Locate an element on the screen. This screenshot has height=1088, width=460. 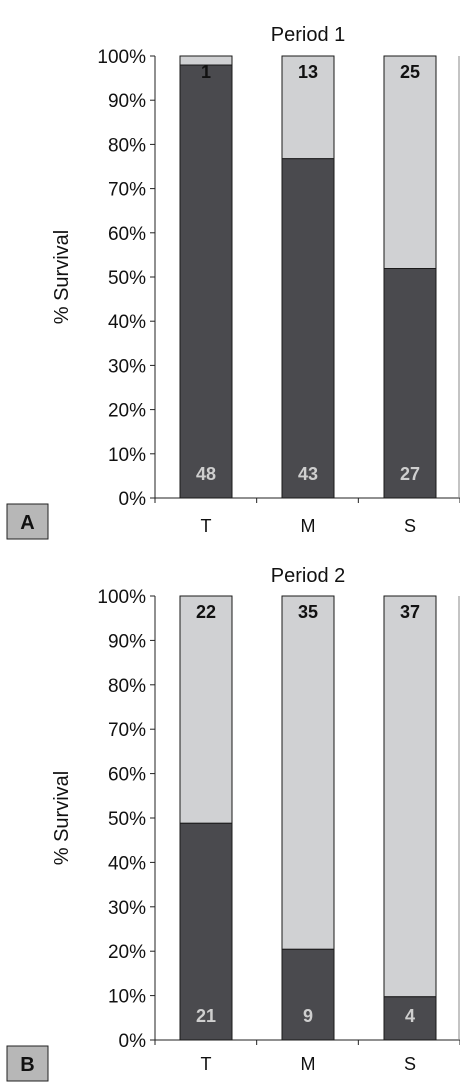
panel-label: A is located at coordinates (27, 523).